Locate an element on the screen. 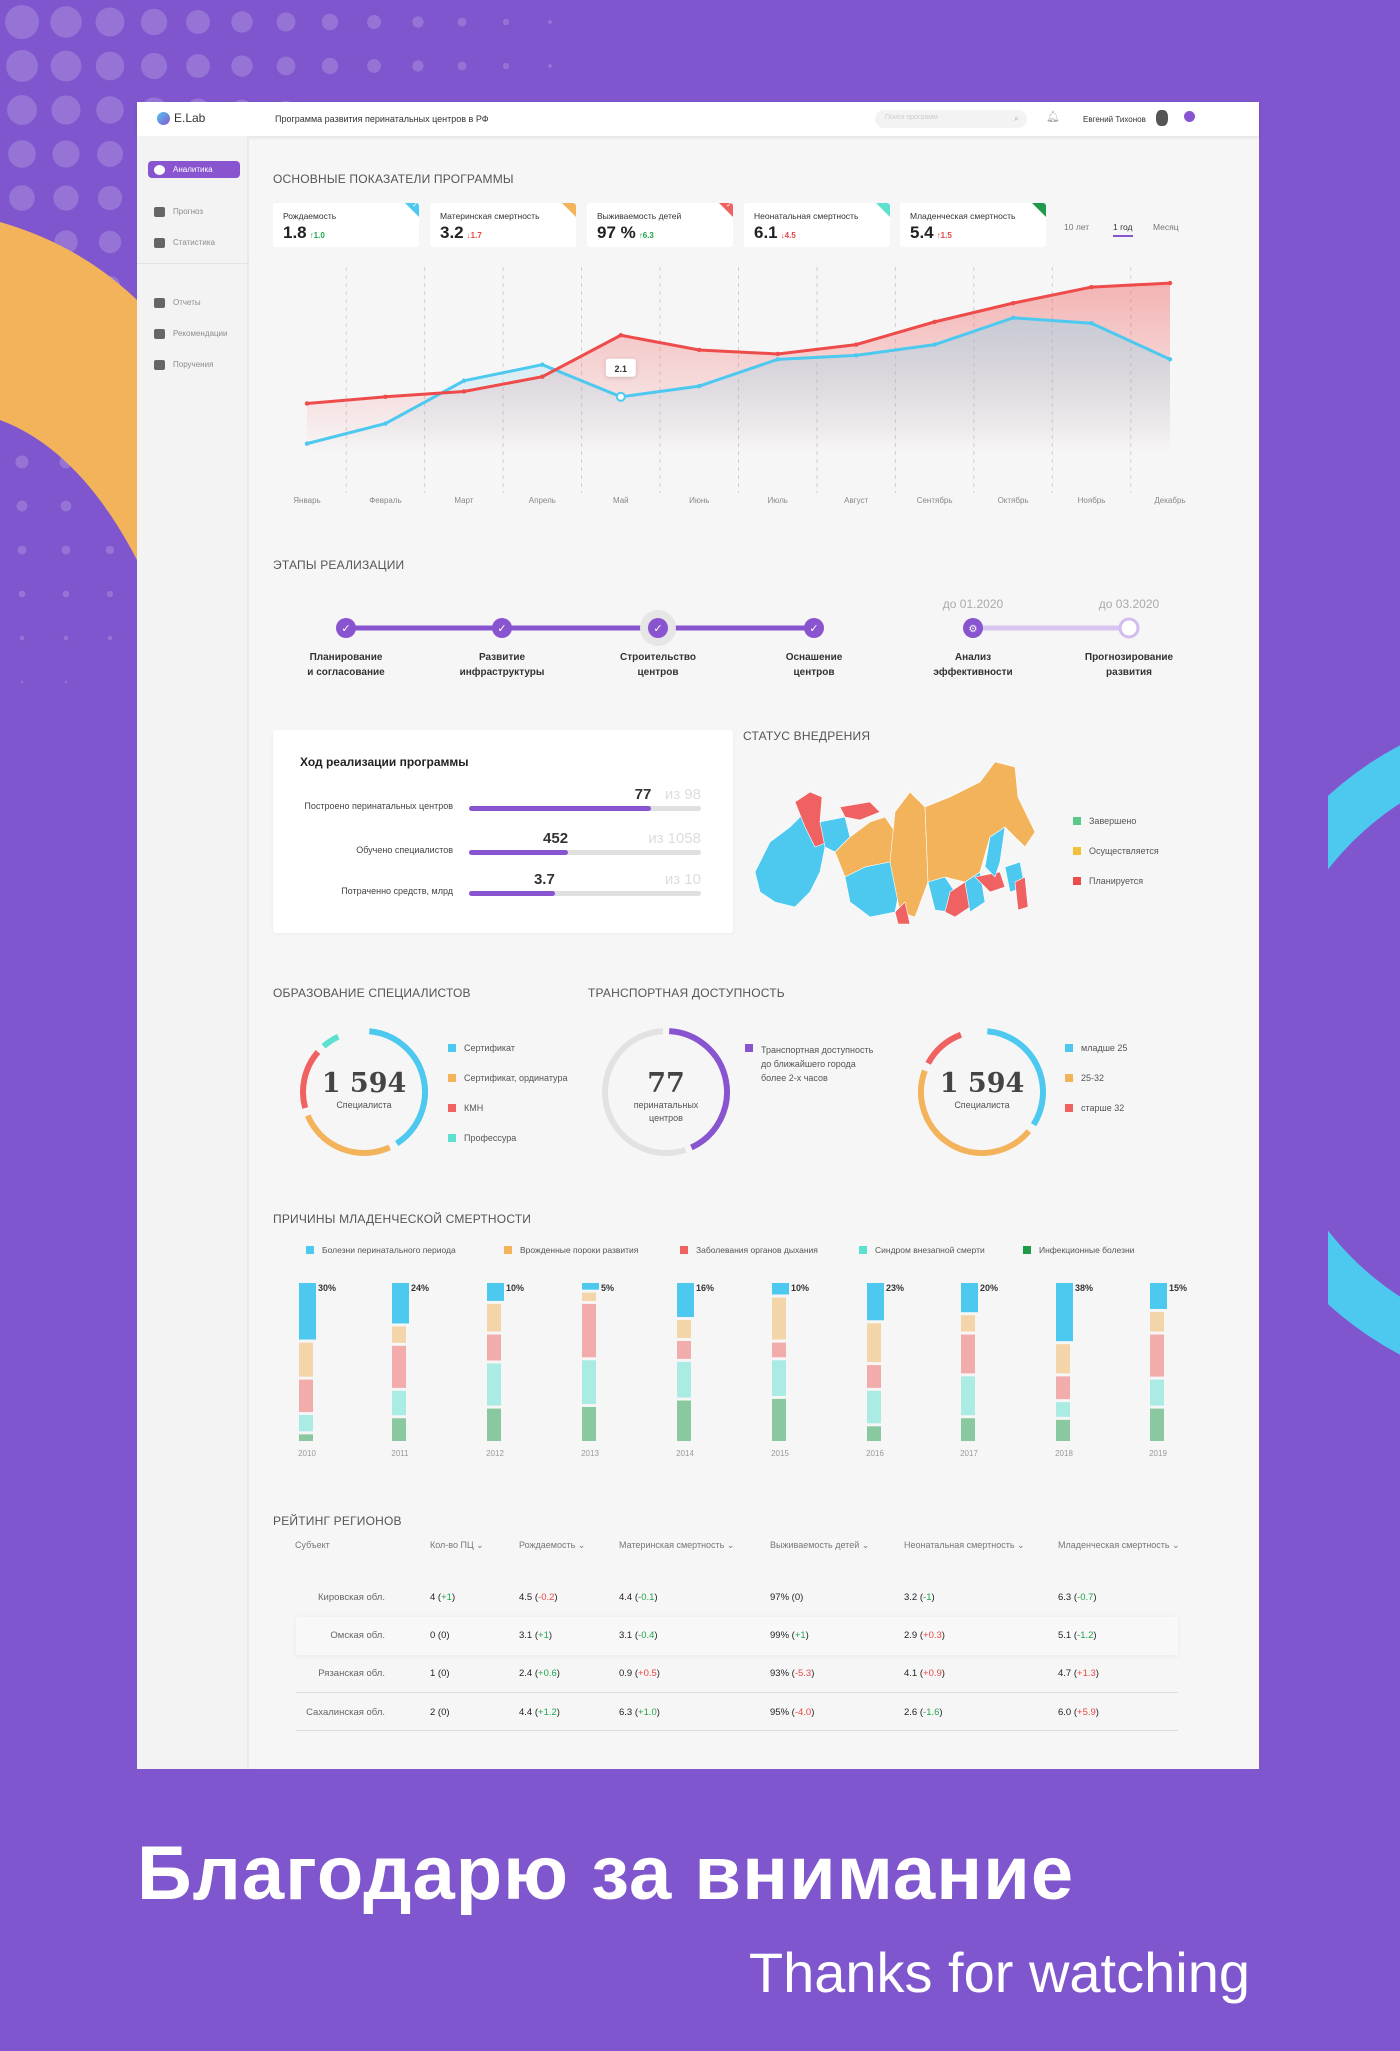 Image resolution: width=1400 pixels, height=2051 pixels. sidebar-item-2: Статистика is located at coordinates (194, 242).